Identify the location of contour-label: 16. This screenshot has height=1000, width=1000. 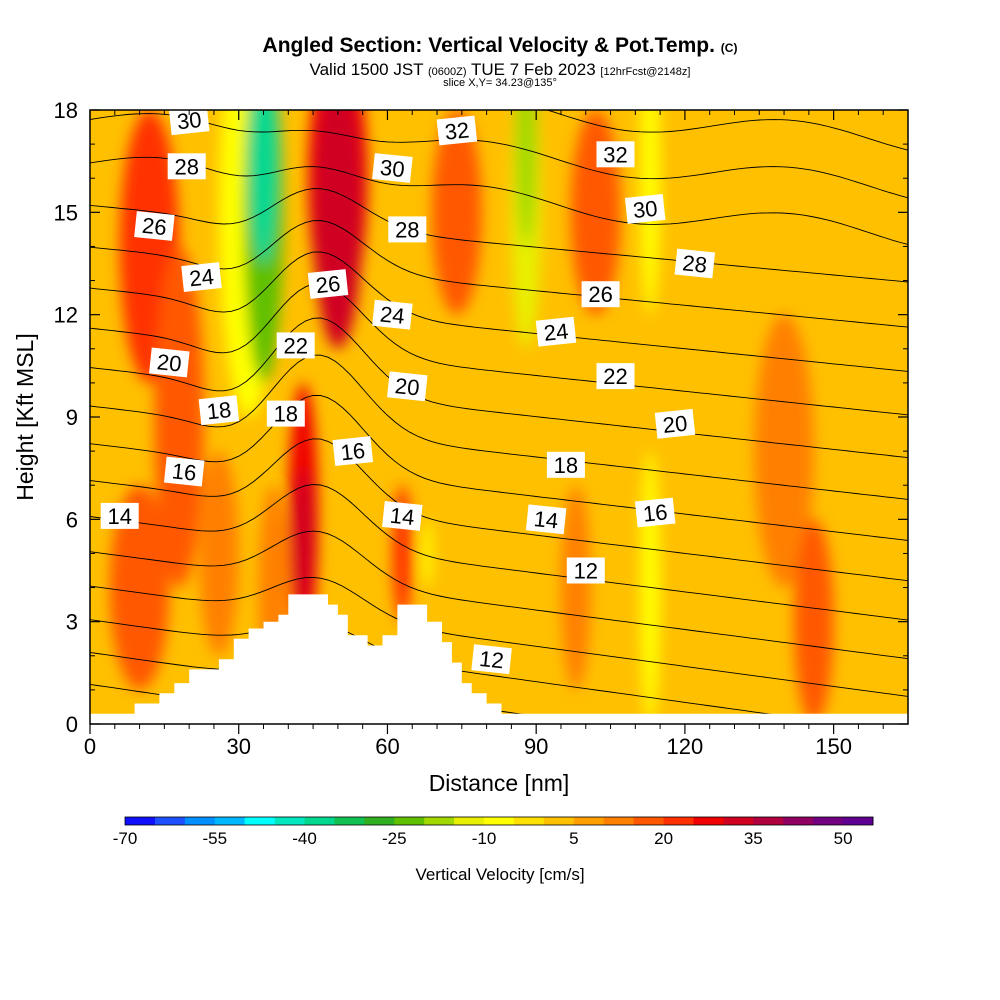
(655, 512).